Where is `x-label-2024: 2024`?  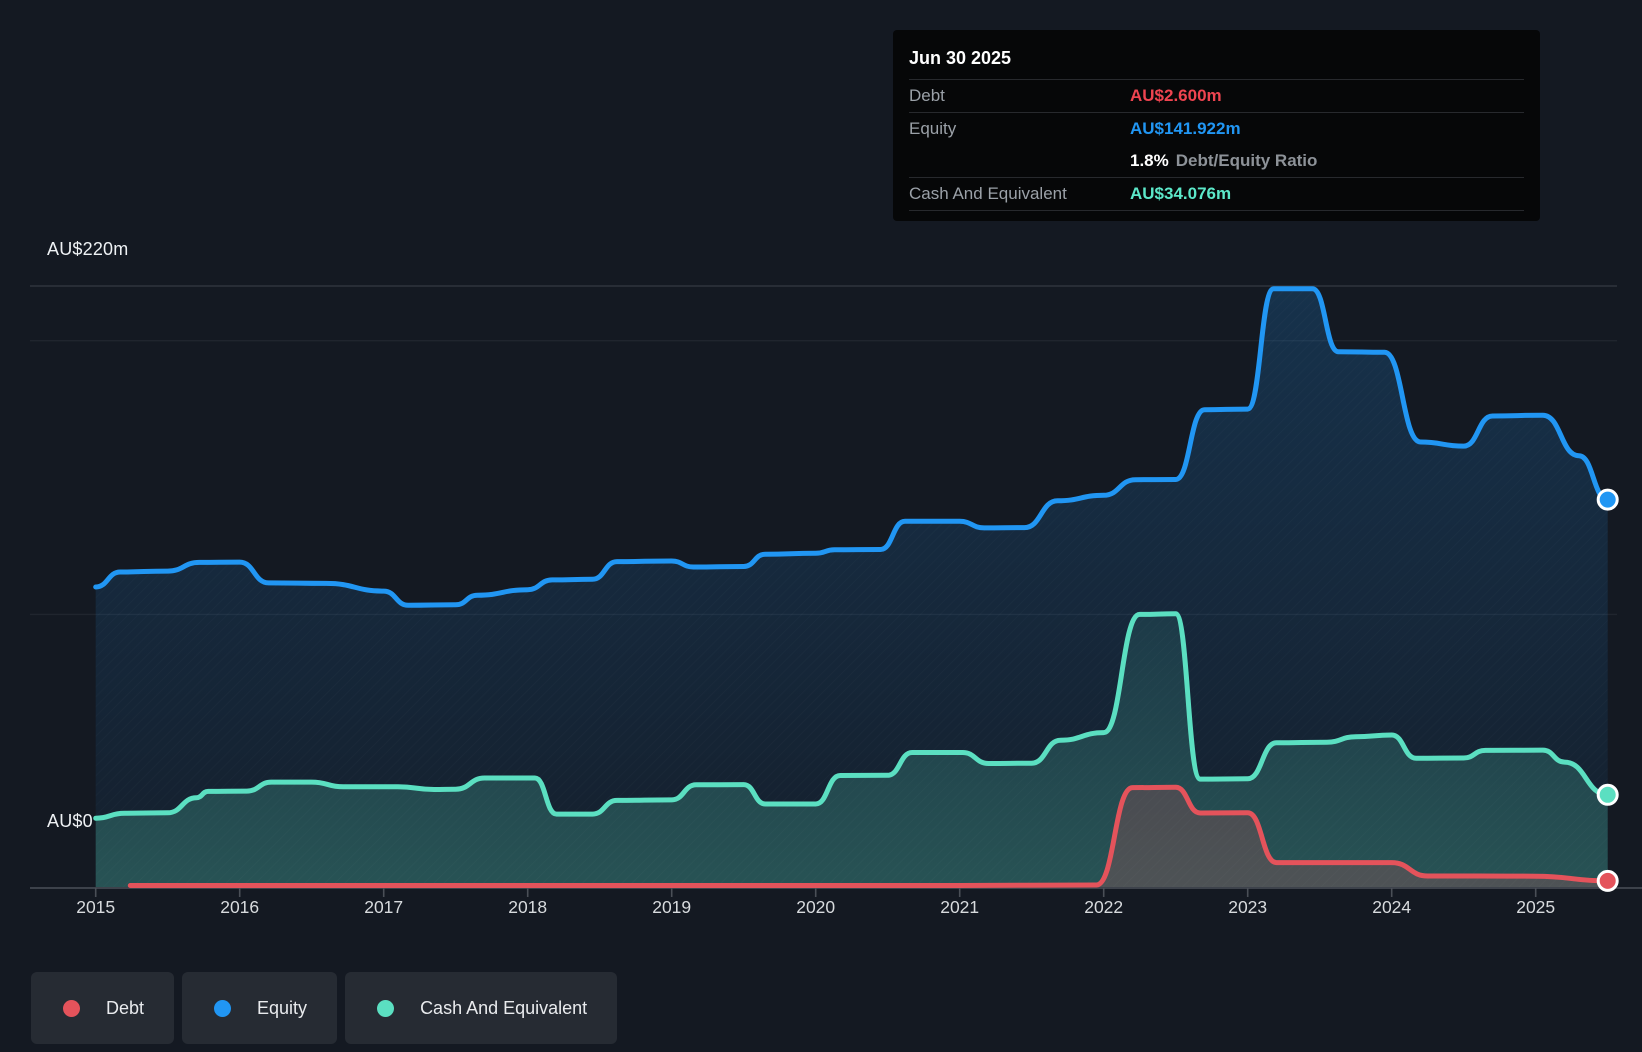 x-label-2024: 2024 is located at coordinates (1391, 907).